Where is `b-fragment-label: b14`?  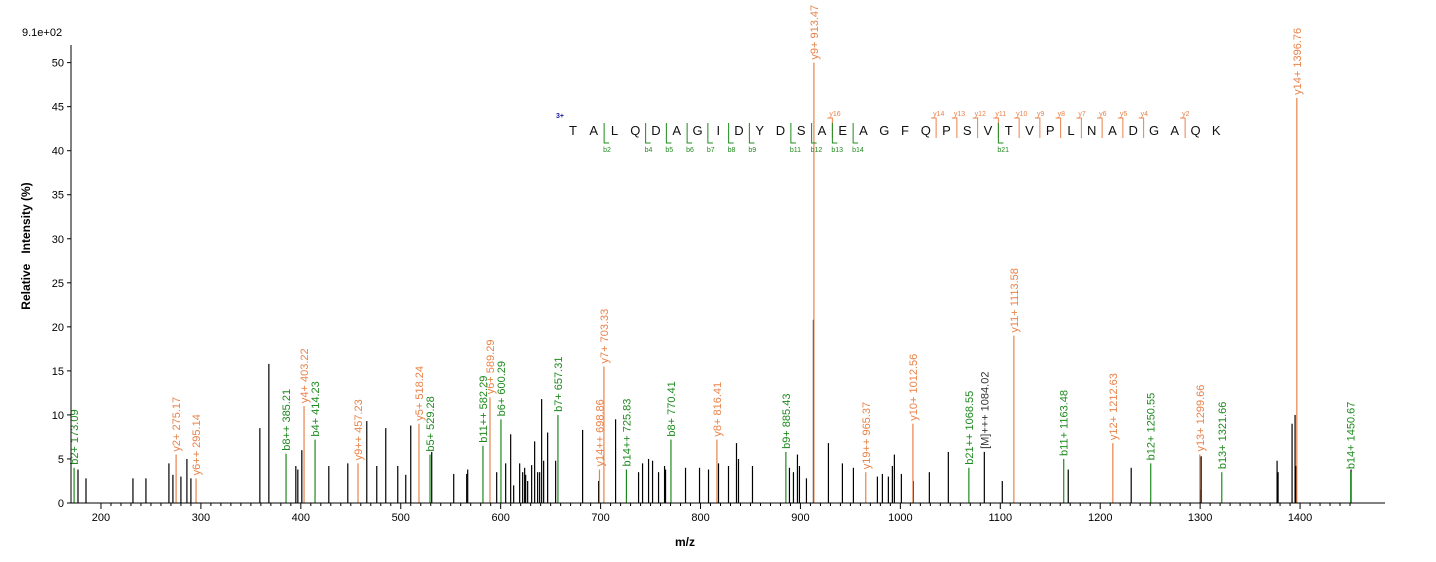 b-fragment-label: b14 is located at coordinates (858, 150).